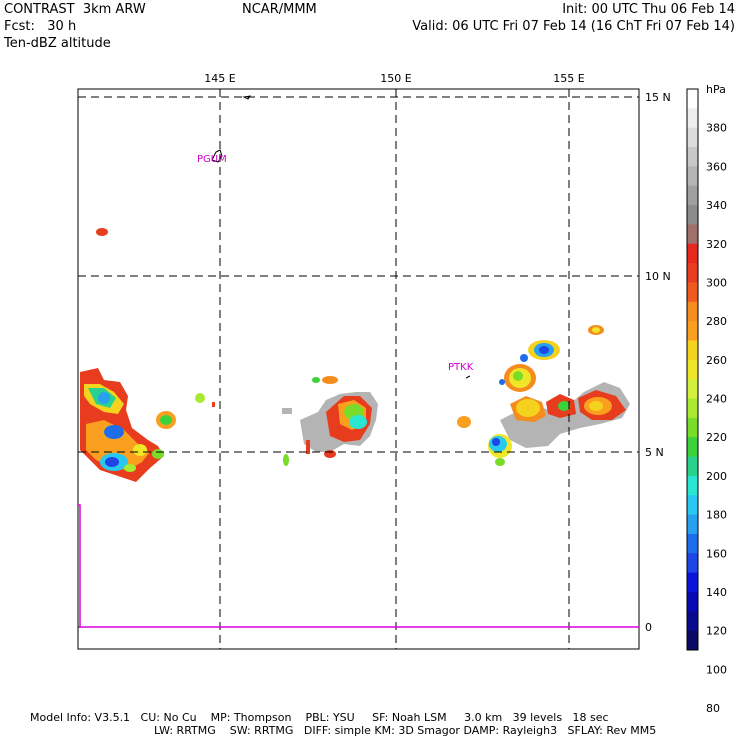 The height and width of the screenshot is (740, 740). What do you see at coordinates (716, 205) in the screenshot?
I see `colorbar-label: 340` at bounding box center [716, 205].